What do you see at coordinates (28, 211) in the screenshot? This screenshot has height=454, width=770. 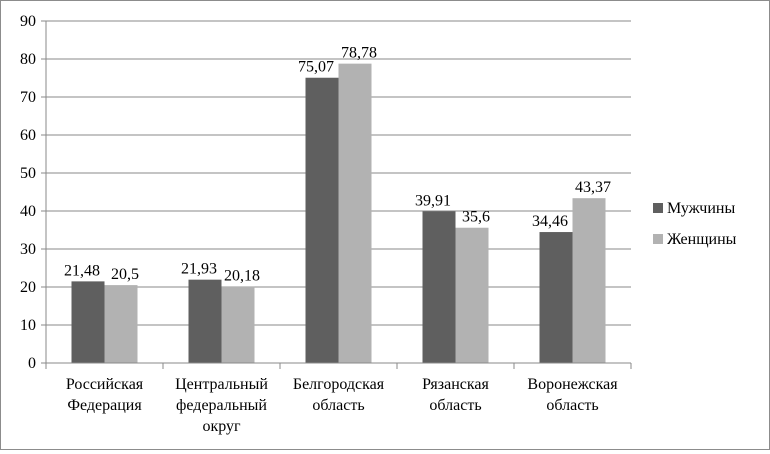 I see `y-tick-label: 40` at bounding box center [28, 211].